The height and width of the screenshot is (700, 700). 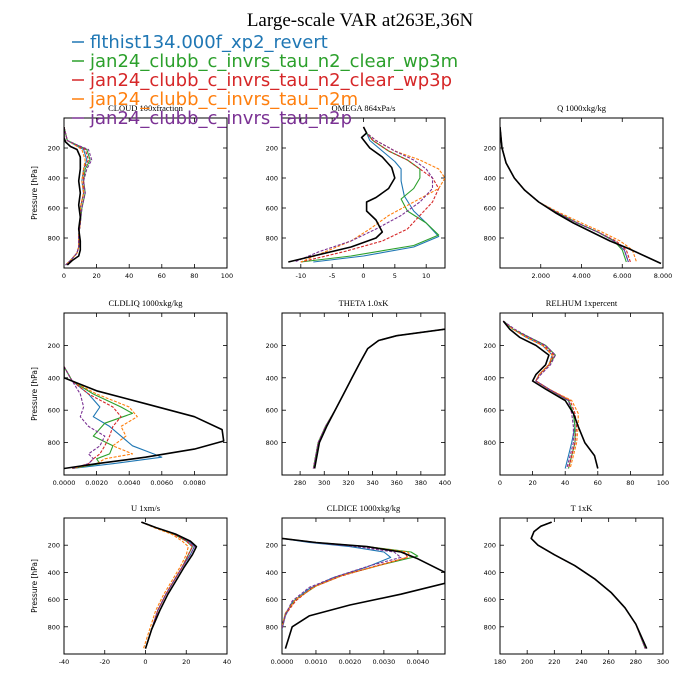 What do you see at coordinates (581, 276) in the screenshot?
I see `x-tick-label: 4.000` at bounding box center [581, 276].